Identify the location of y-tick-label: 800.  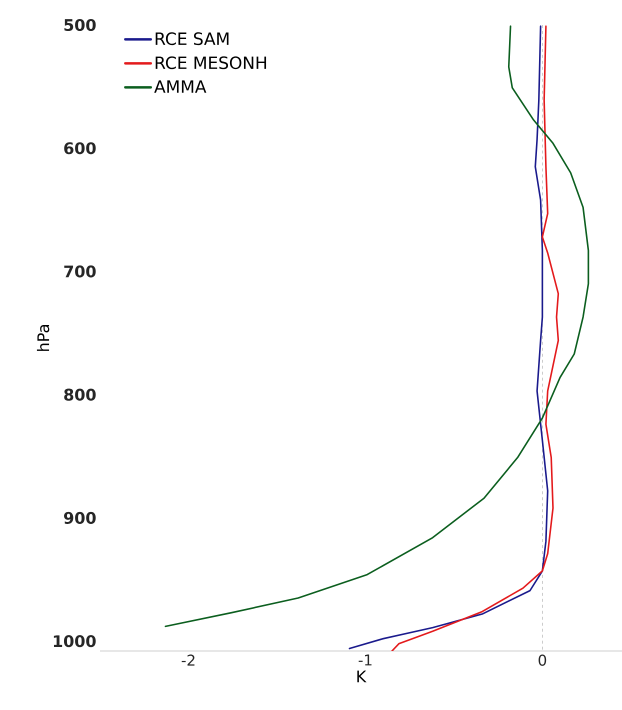
(80, 394).